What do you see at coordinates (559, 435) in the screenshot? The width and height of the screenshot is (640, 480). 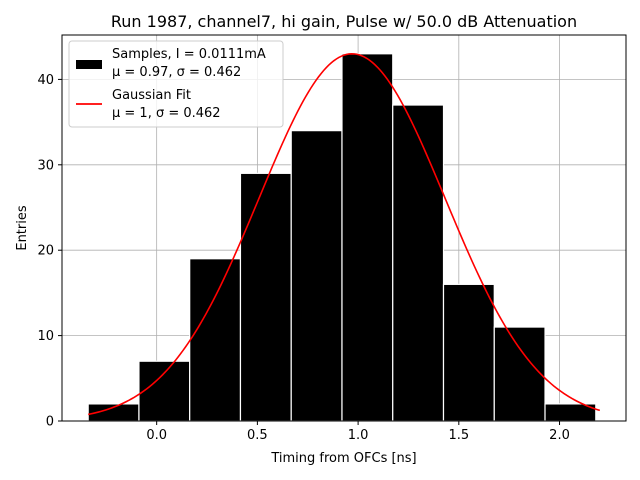 I see `x-tick-label: 2.0` at bounding box center [559, 435].